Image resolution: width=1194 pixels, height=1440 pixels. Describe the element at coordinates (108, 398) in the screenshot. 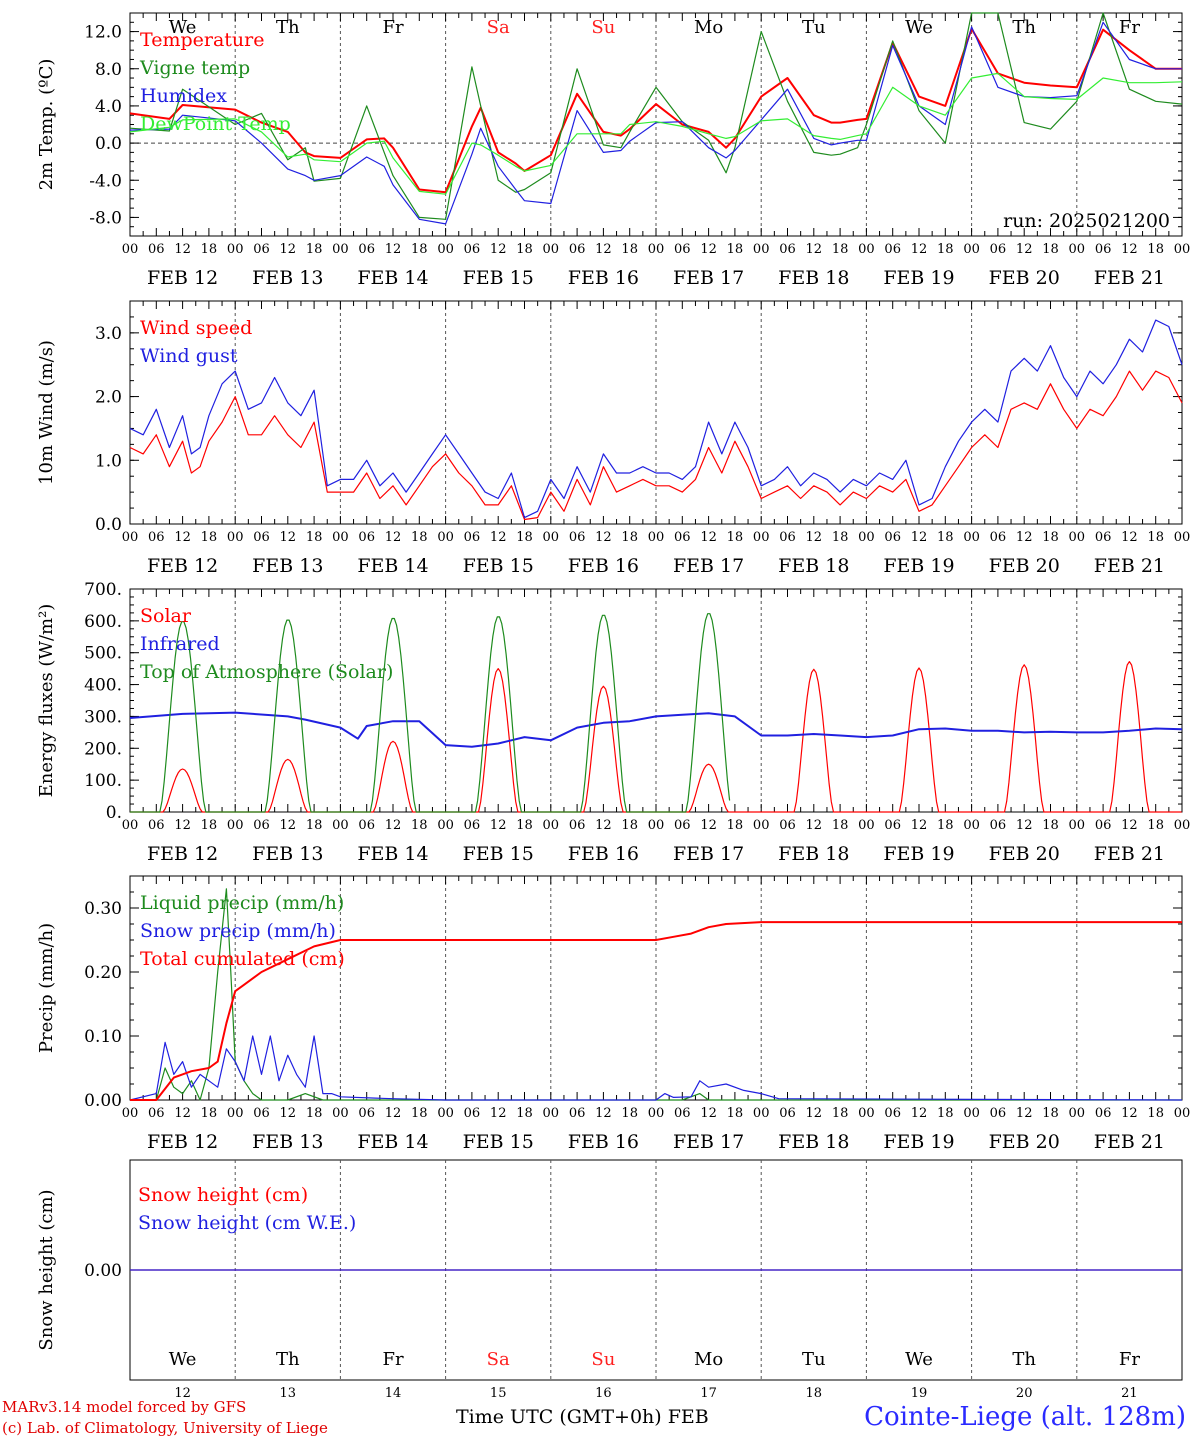

I see `y-tick-label: 2.0` at that location.